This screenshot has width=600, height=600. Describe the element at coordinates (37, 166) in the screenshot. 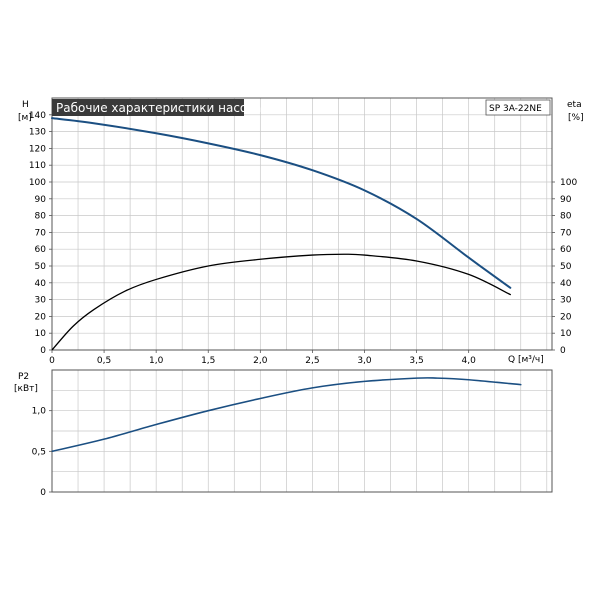

I see `y-tick-label: 110` at that location.